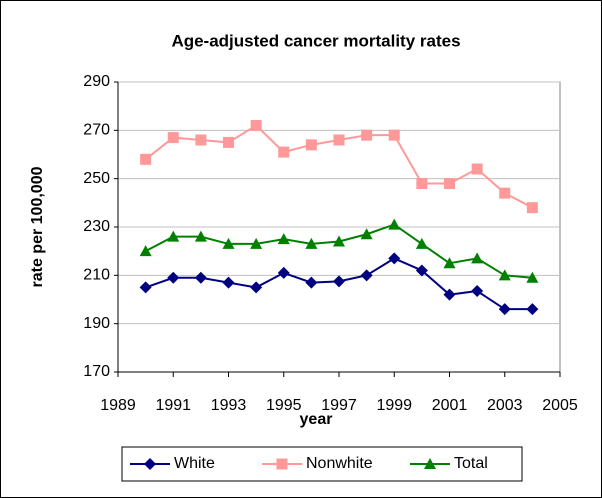  I want to click on x-tick-label: 2003, so click(505, 405).